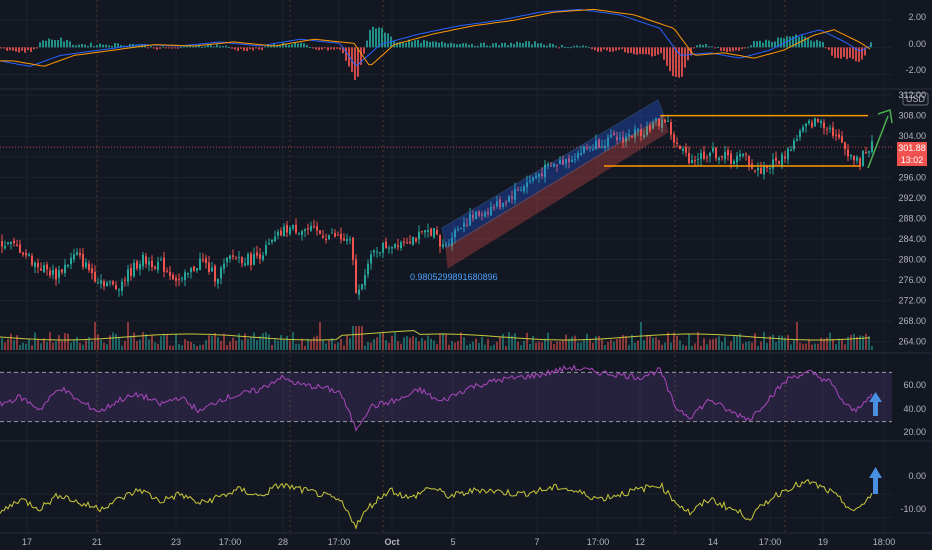  What do you see at coordinates (557, 192) in the screenshot?
I see `regression-channel-lower` at bounding box center [557, 192].